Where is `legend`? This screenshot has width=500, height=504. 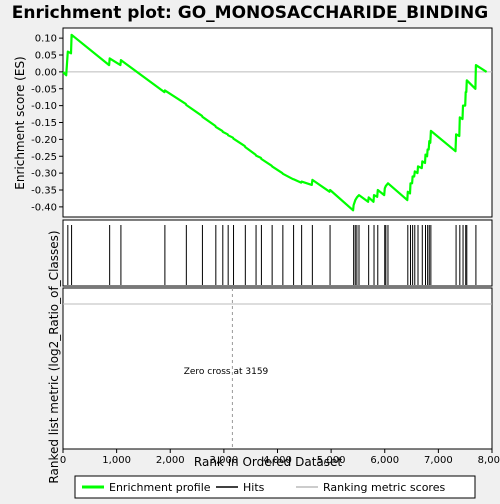 legend is located at coordinates (275, 487).